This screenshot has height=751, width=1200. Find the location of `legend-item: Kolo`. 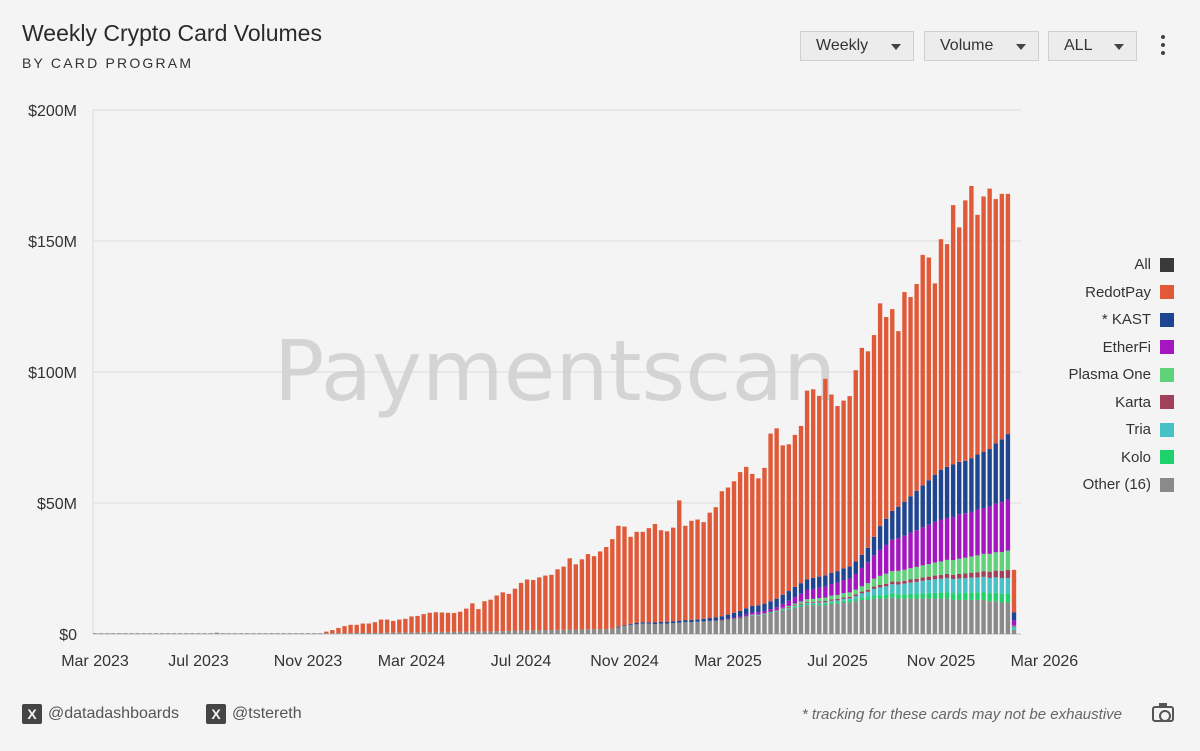

legend-item: Kolo is located at coordinates (1074, 458).